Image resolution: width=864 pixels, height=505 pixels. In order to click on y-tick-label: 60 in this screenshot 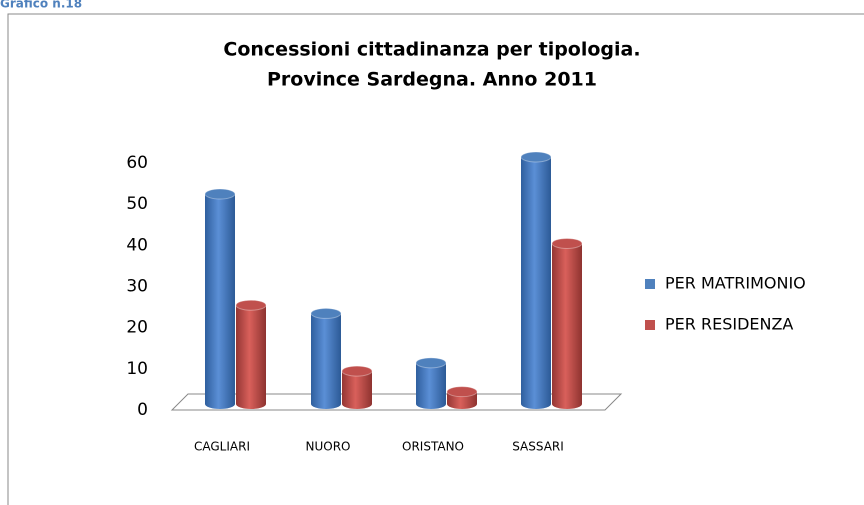, I will do `click(137, 163)`.